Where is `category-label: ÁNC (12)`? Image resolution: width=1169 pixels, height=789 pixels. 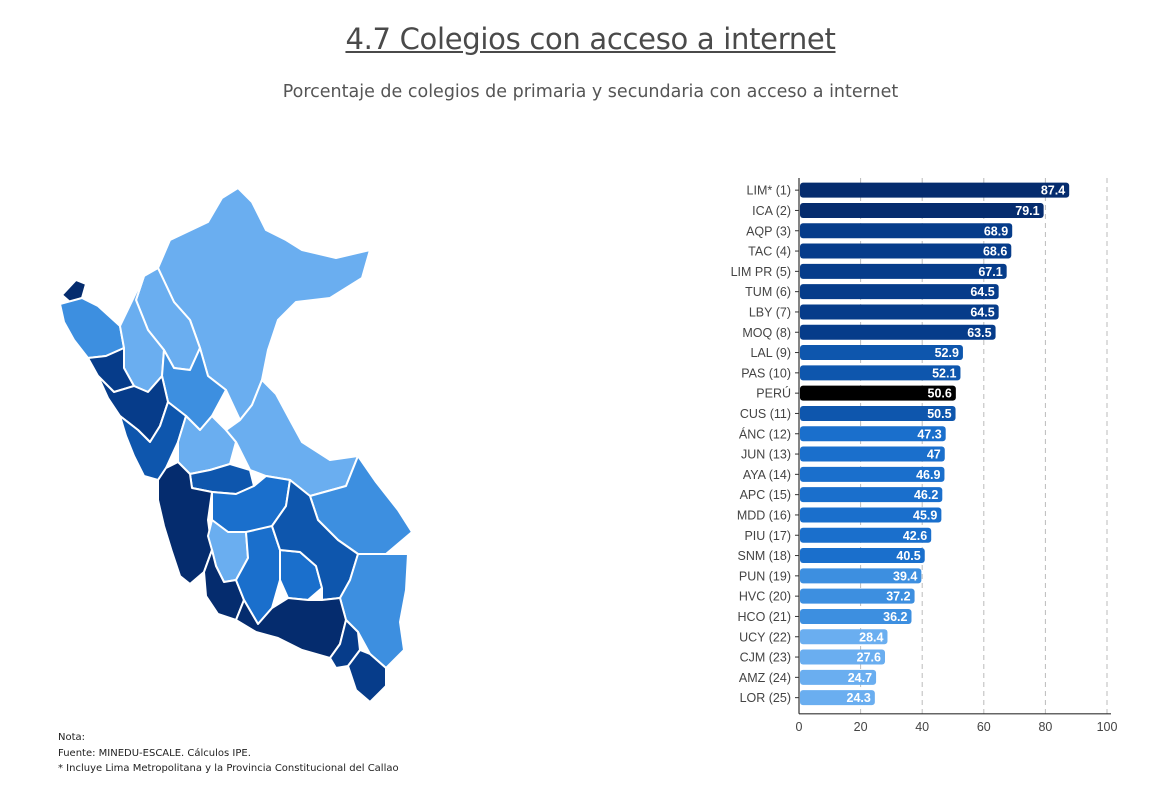
category-label: ÁNC (12) is located at coordinates (765, 433).